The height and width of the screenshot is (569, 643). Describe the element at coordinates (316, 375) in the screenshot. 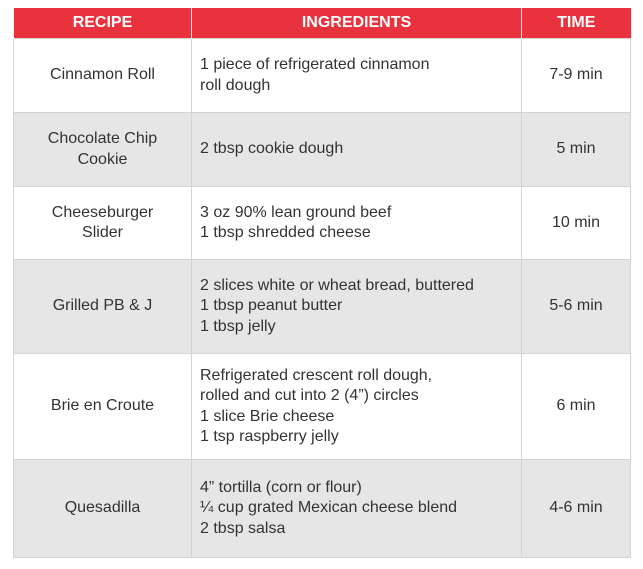

I see `ingredient-line: Refrigerated crescent roll dough,` at that location.